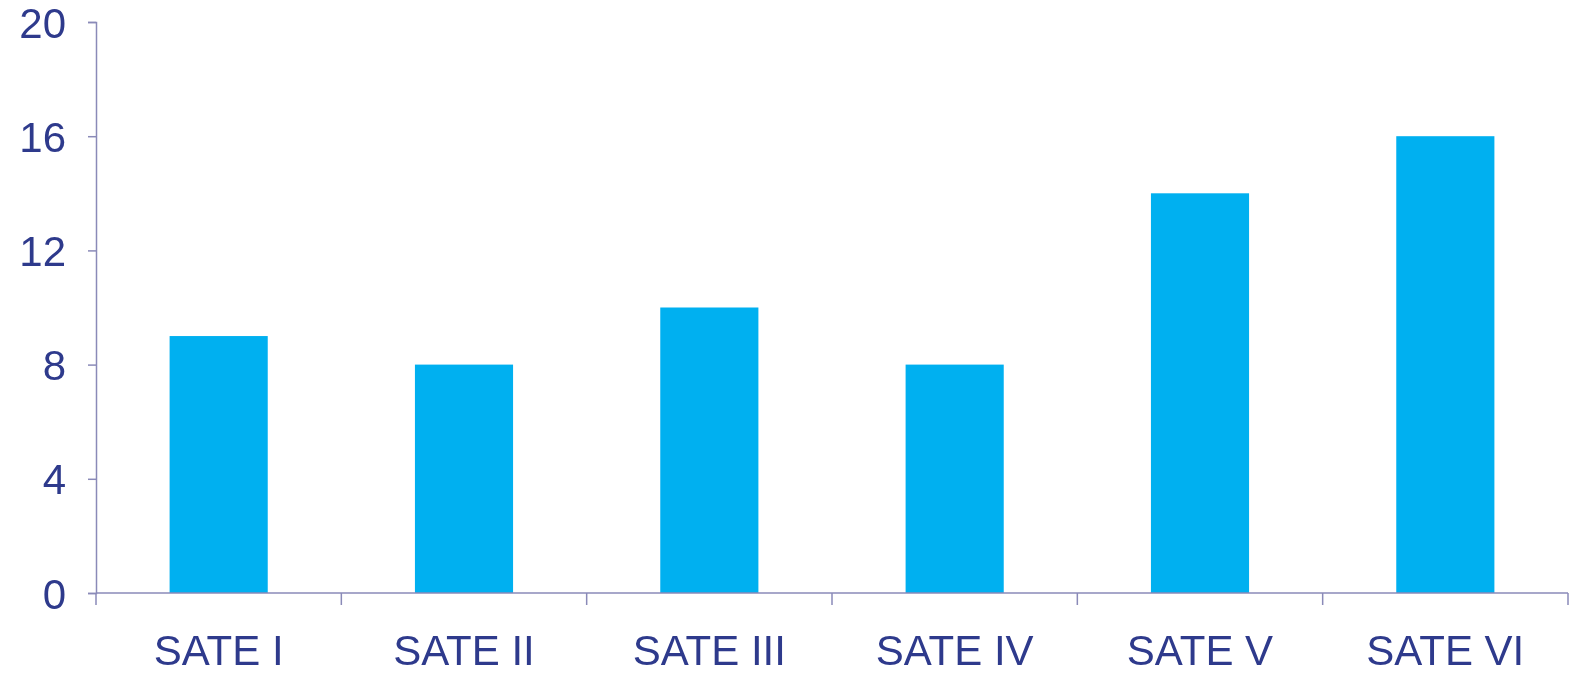 The width and height of the screenshot is (1588, 681). Describe the element at coordinates (54, 366) in the screenshot. I see `y-tick-label: 8` at that location.